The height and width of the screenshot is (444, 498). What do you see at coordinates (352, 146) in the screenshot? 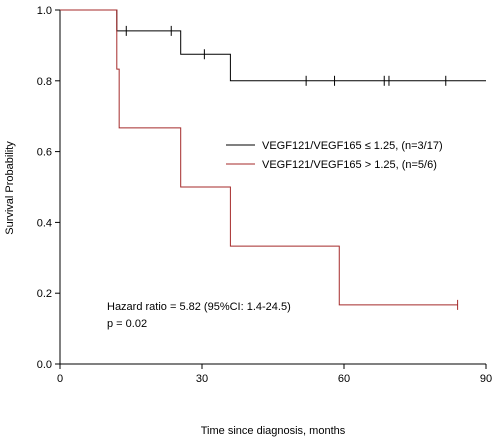
I see `legend-label: VEGF121/VEGF165 ≤ 1.25, (n=3/17)` at bounding box center [352, 146].